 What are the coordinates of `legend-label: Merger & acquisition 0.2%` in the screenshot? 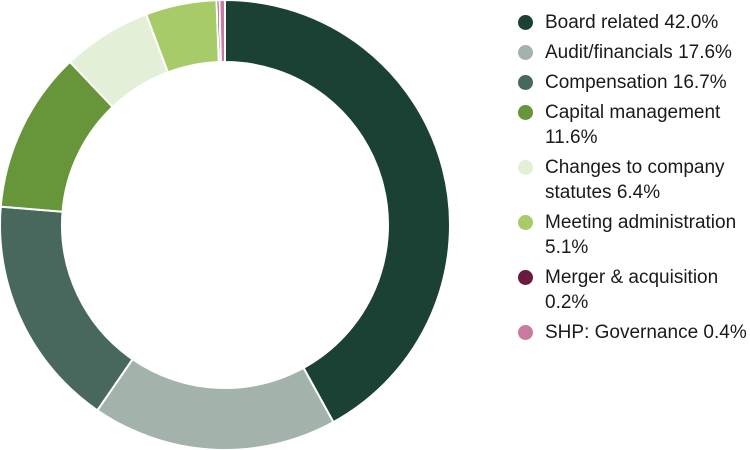 It's located at (632, 290).